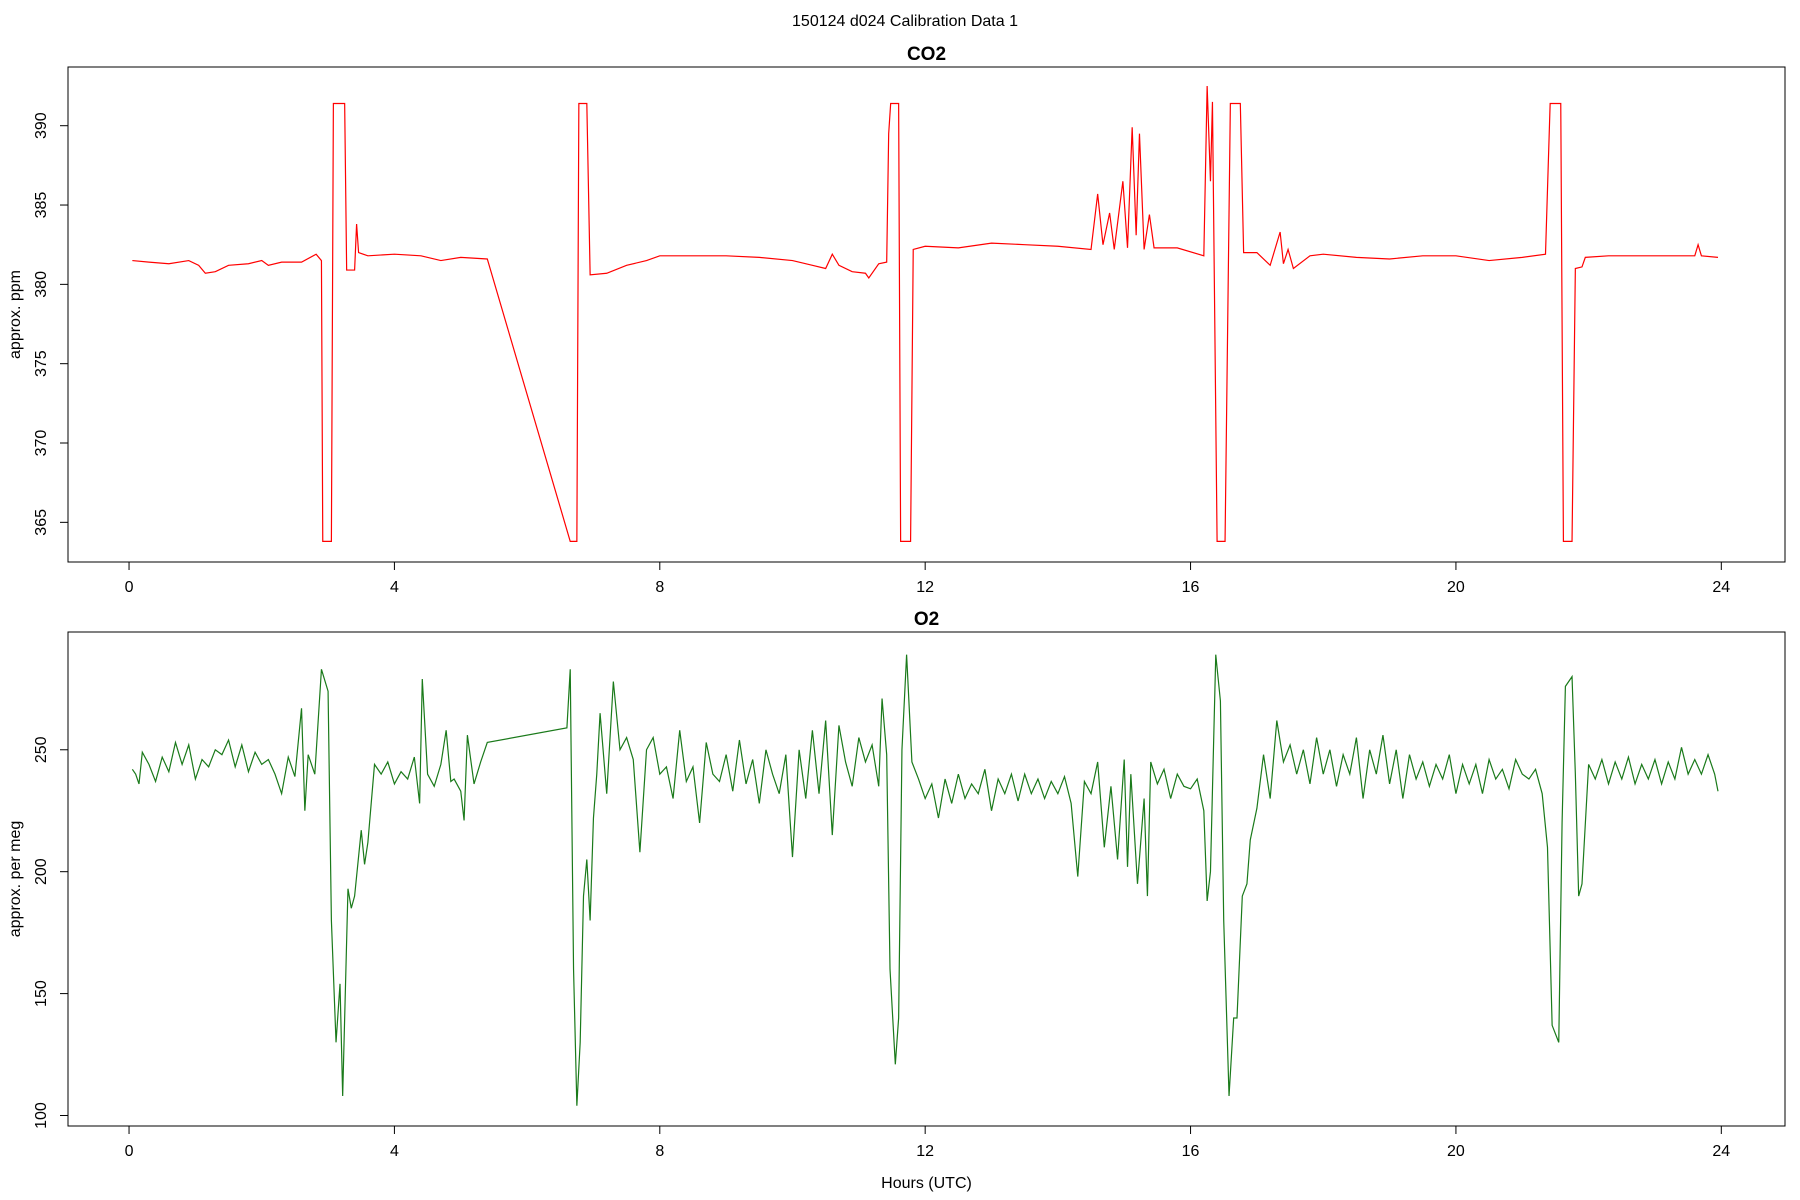 Image resolution: width=1800 pixels, height=1200 pixels. What do you see at coordinates (41, 284) in the screenshot?
I see `y-tick-label: 380` at bounding box center [41, 284].